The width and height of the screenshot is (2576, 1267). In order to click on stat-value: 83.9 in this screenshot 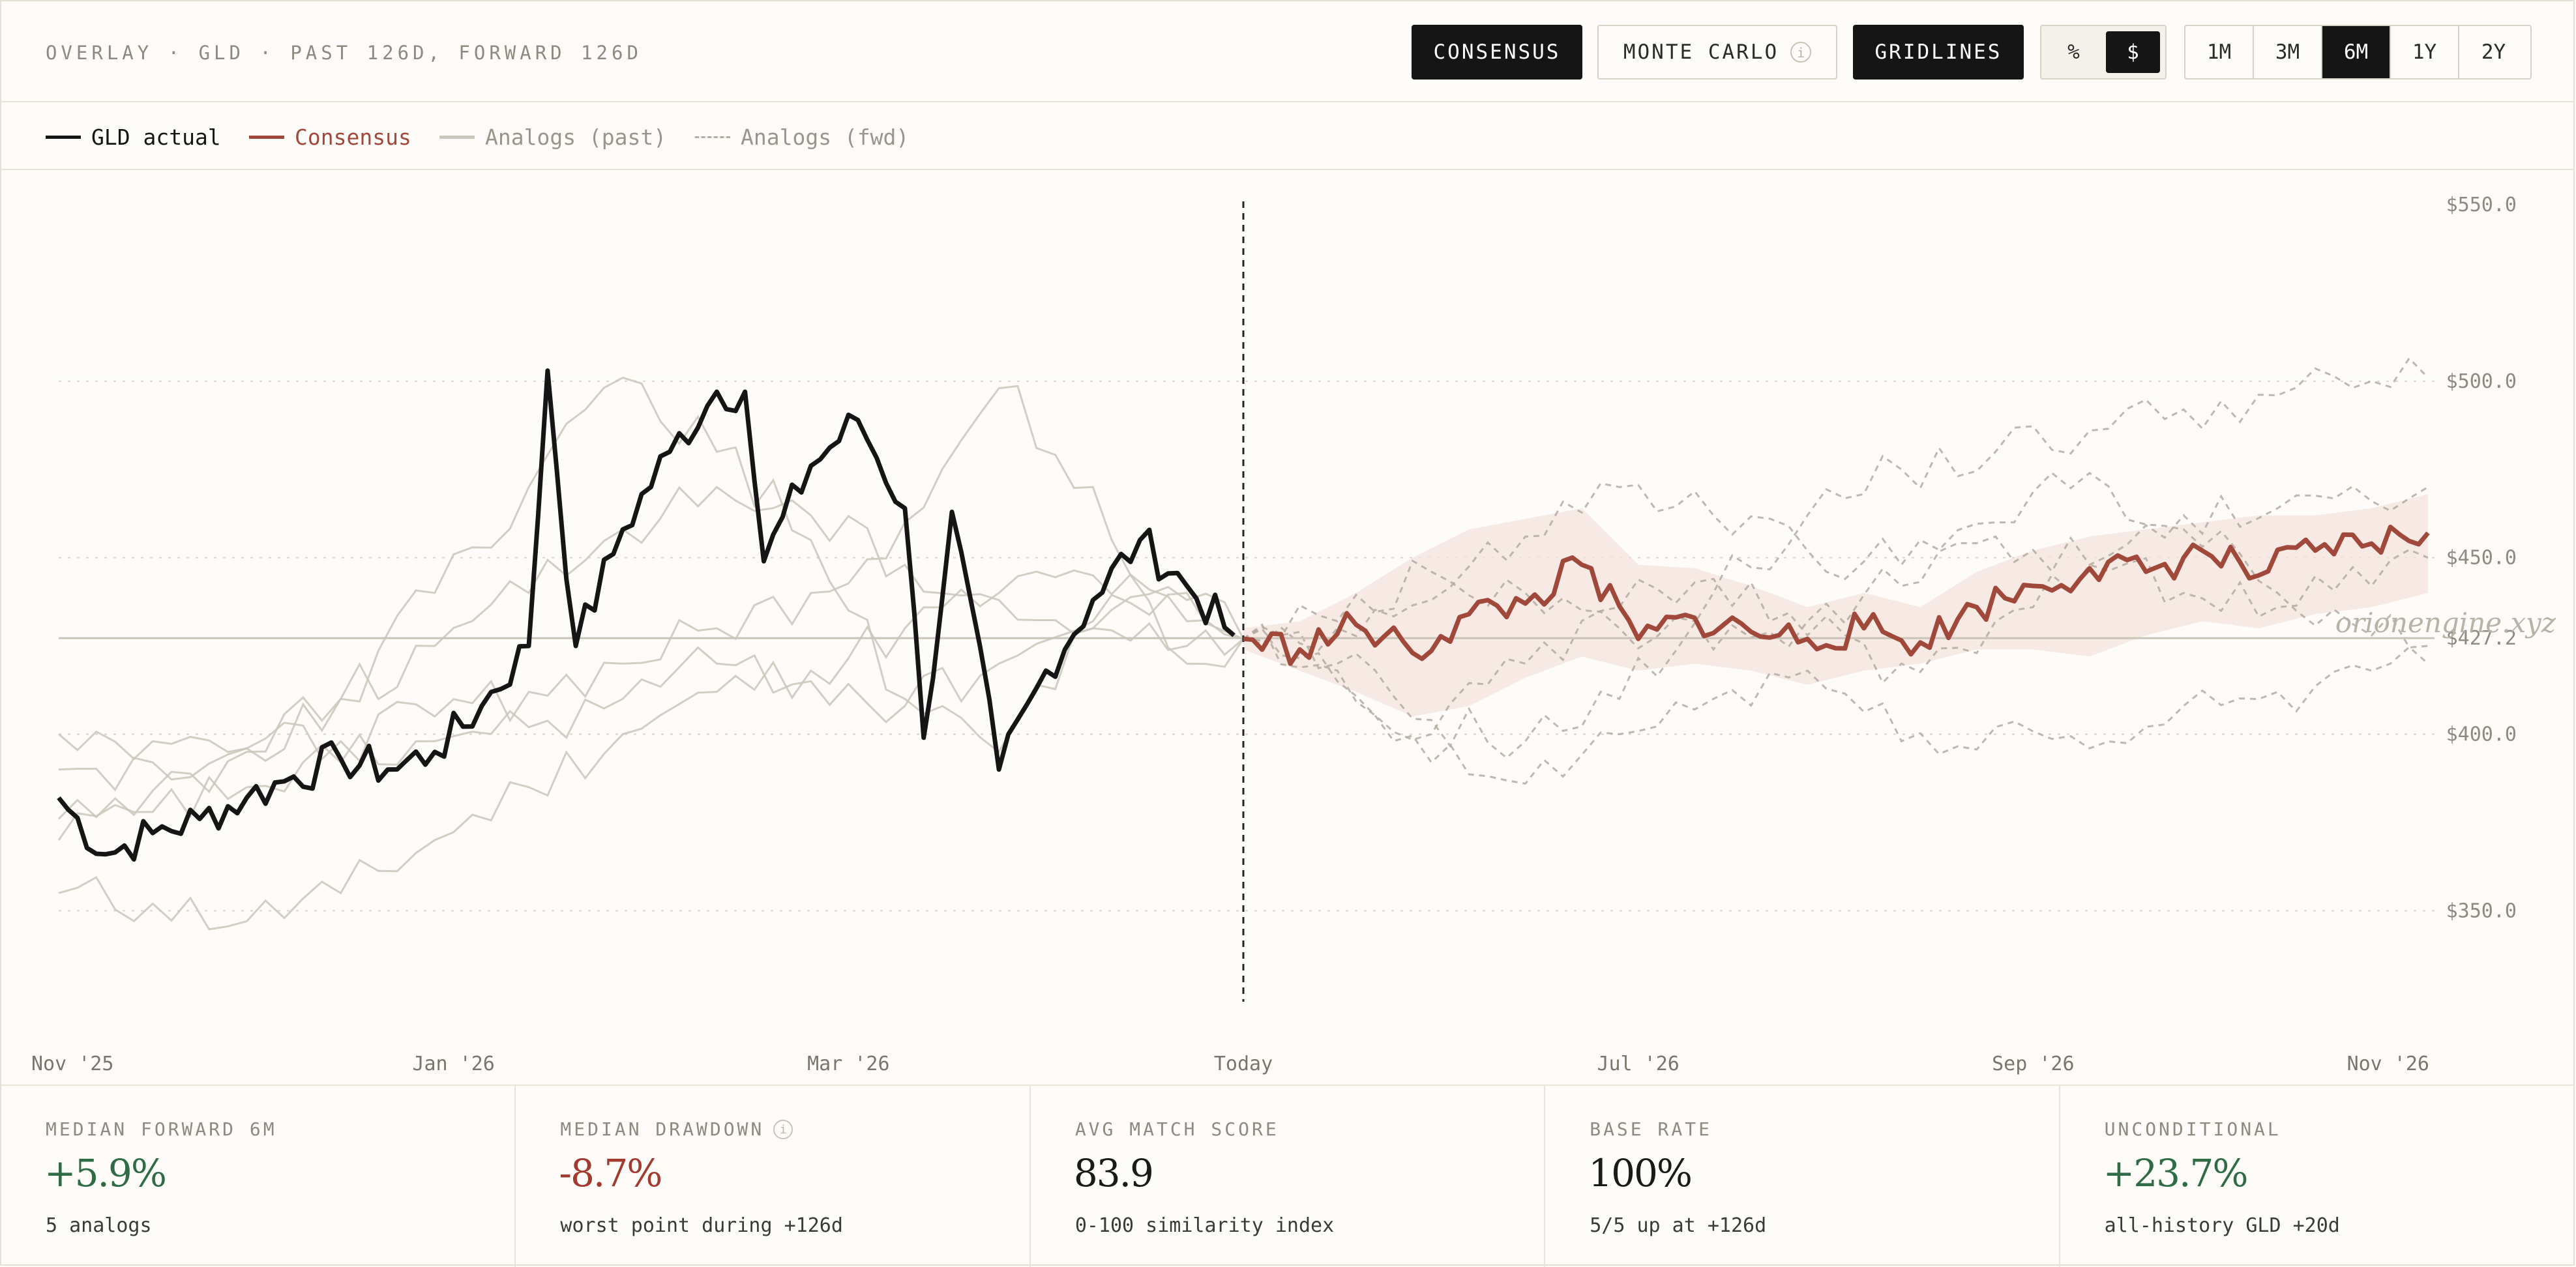, I will do `click(1113, 1173)`.